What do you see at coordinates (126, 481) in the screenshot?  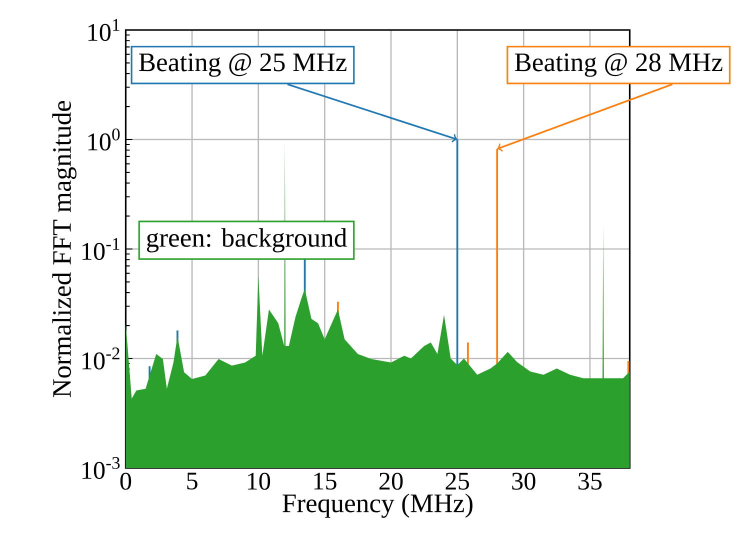 I see `x-tick-label: 0` at bounding box center [126, 481].